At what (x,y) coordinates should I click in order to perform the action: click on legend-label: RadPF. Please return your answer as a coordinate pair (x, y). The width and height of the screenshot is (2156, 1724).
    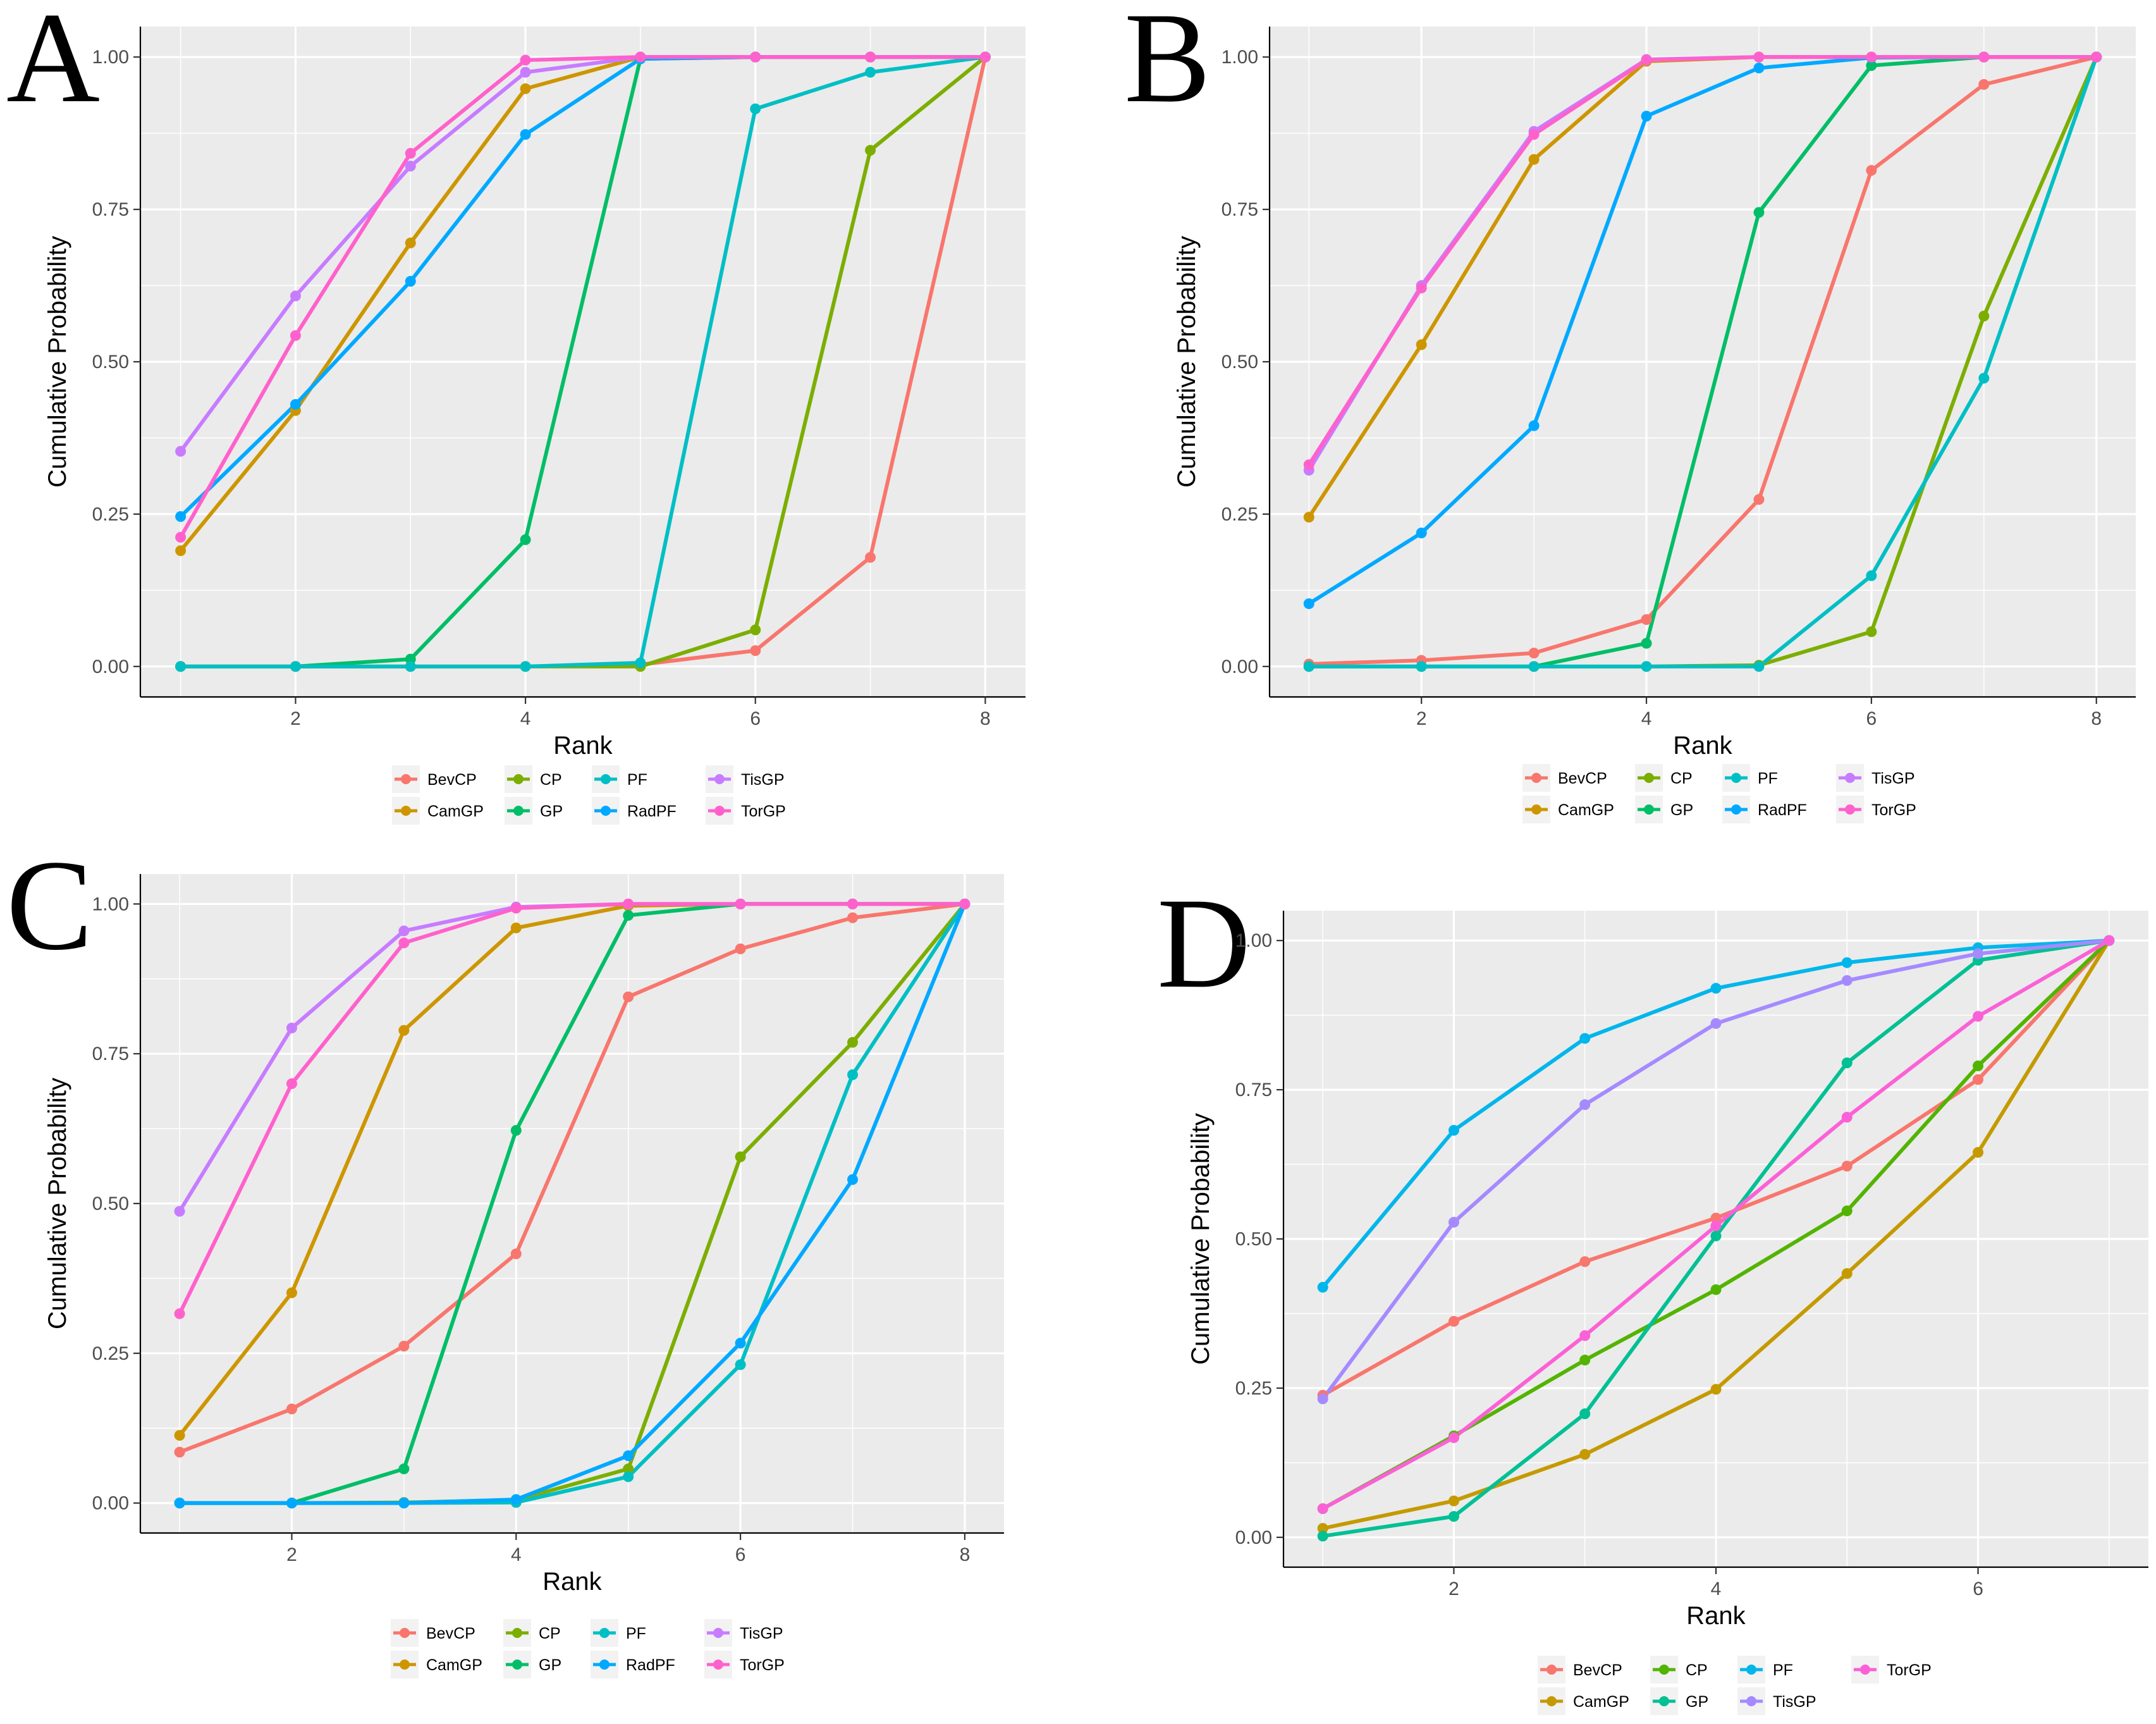
    Looking at the image, I should click on (650, 1665).